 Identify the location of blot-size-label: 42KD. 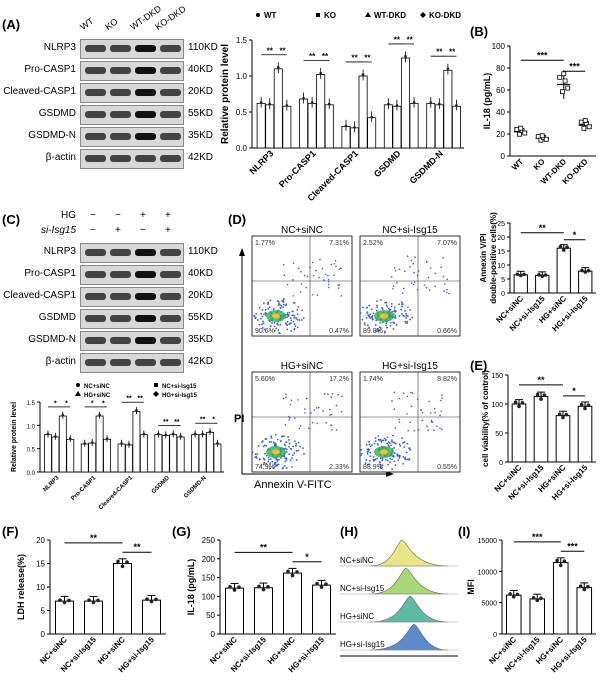
(201, 361).